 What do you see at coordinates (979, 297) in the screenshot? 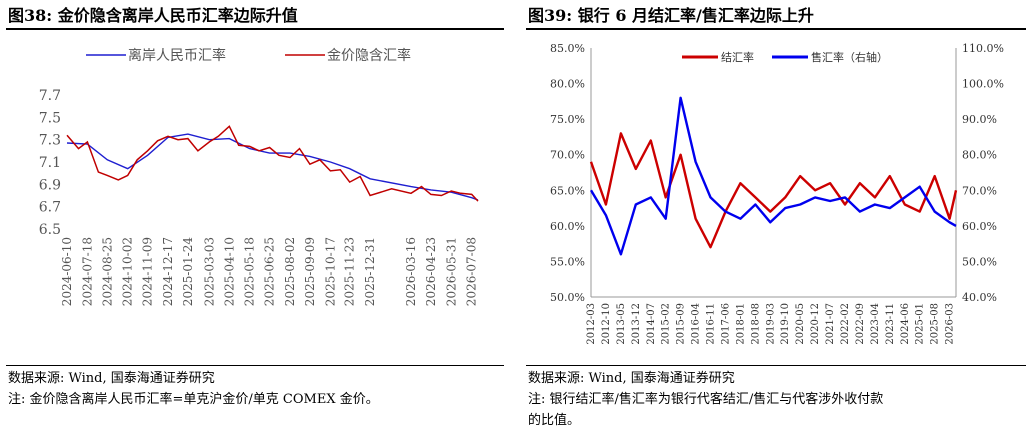
I see `right-y-tick-label: 40.0%` at bounding box center [979, 297].